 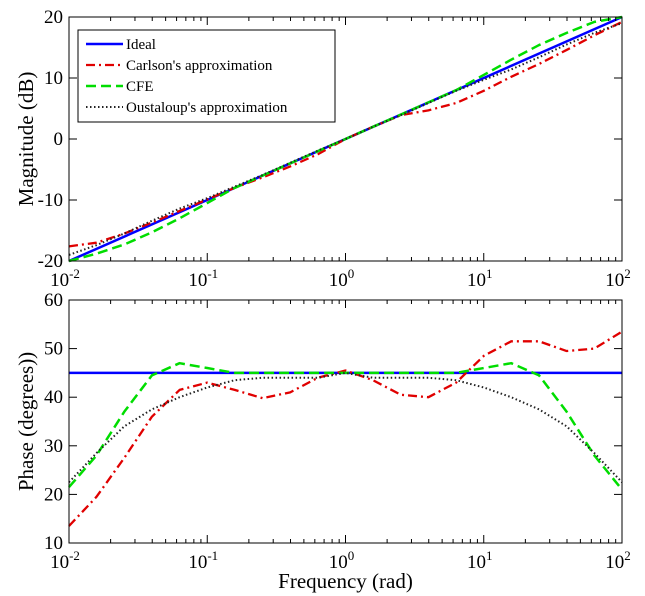 I want to click on y-tick-label: 60, so click(x=53, y=300).